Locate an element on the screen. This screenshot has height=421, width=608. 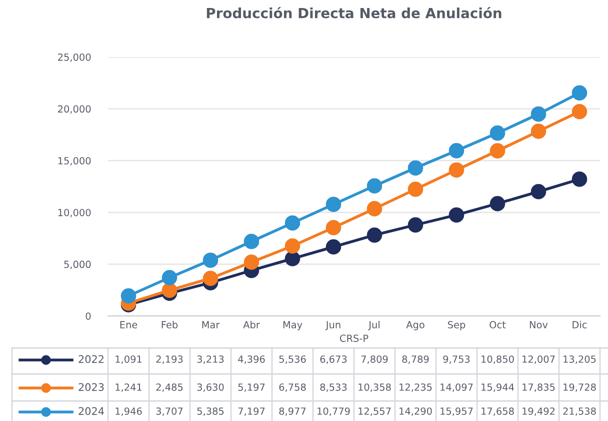
data-label: 6,673 is located at coordinates (333, 359).